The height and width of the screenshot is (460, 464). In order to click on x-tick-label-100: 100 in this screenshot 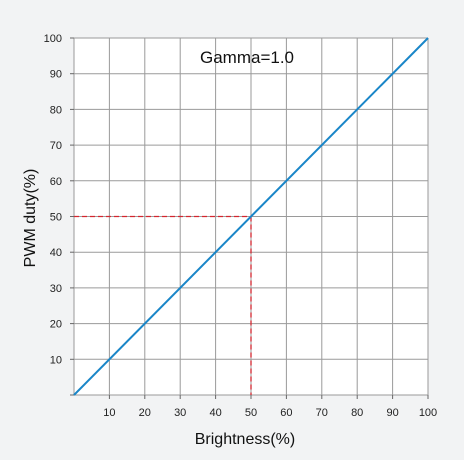, I will do `click(428, 413)`.